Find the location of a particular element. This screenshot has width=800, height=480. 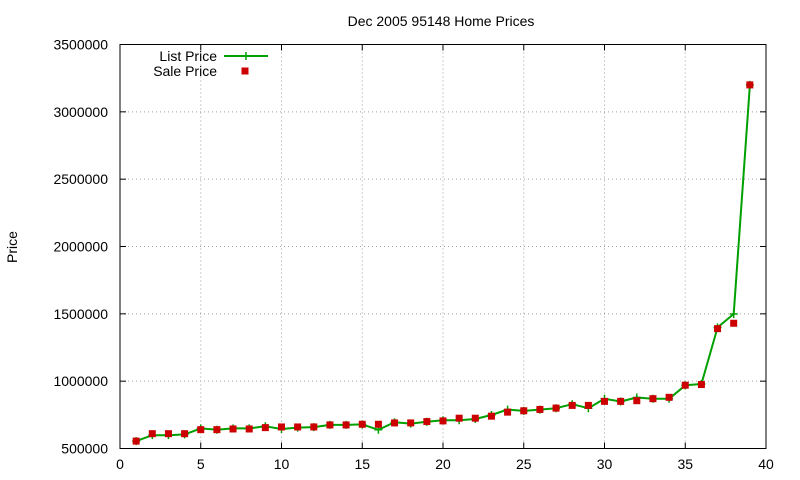

list-price-point is located at coordinates (733, 313).